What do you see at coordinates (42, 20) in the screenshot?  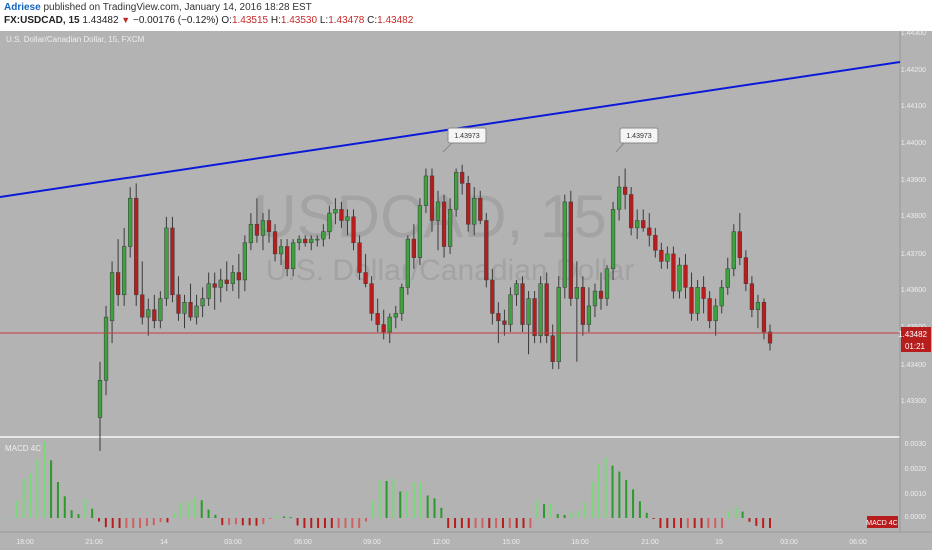 I see `symbol-label: FX:USDCAD, 15` at bounding box center [42, 20].